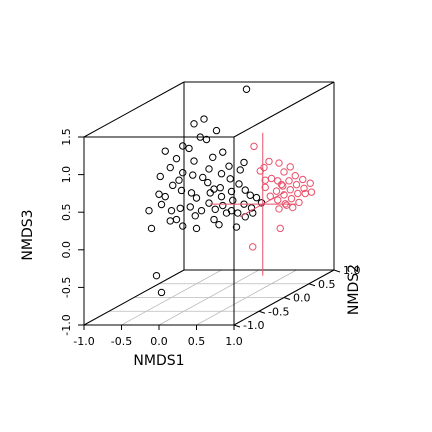 The width and height of the screenshot is (432, 432). I want to click on x-tick-label: 0.5, so click(197, 341).